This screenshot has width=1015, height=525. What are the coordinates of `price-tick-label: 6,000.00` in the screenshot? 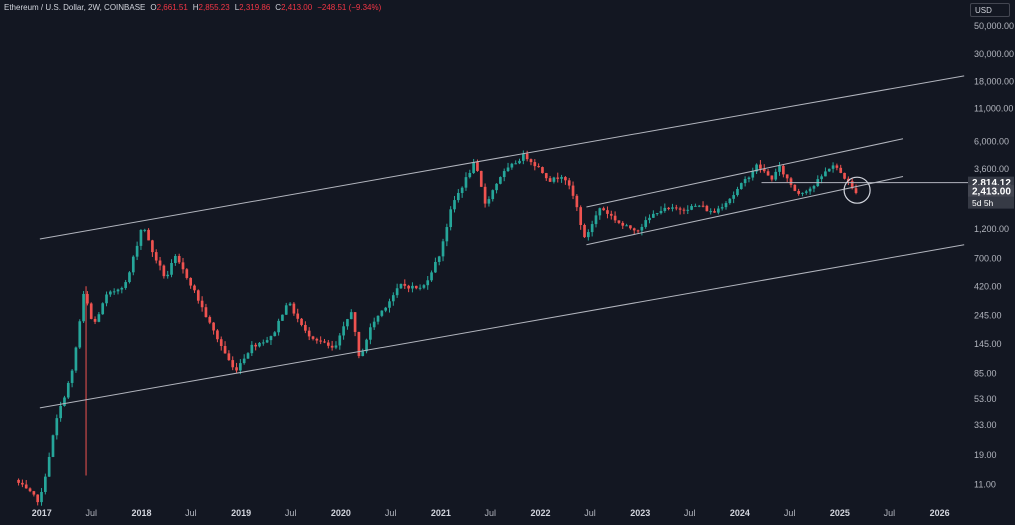 It's located at (991, 141).